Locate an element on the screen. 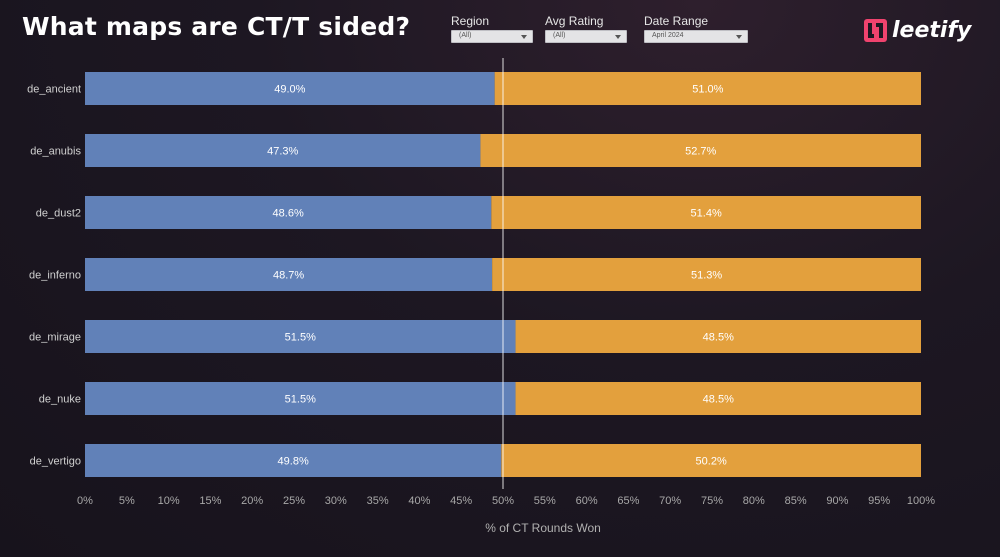  x-tick-label: 100% is located at coordinates (921, 501).